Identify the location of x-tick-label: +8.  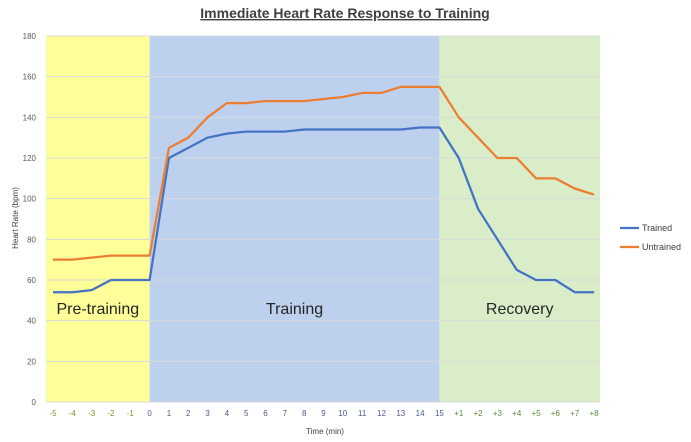
(594, 413).